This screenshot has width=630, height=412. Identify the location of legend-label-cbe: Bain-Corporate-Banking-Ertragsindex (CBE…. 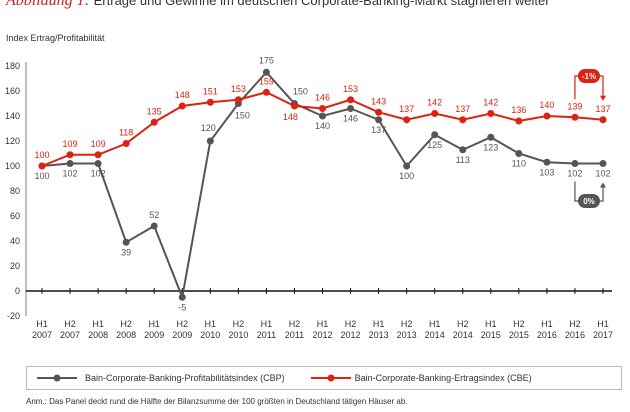
(443, 378).